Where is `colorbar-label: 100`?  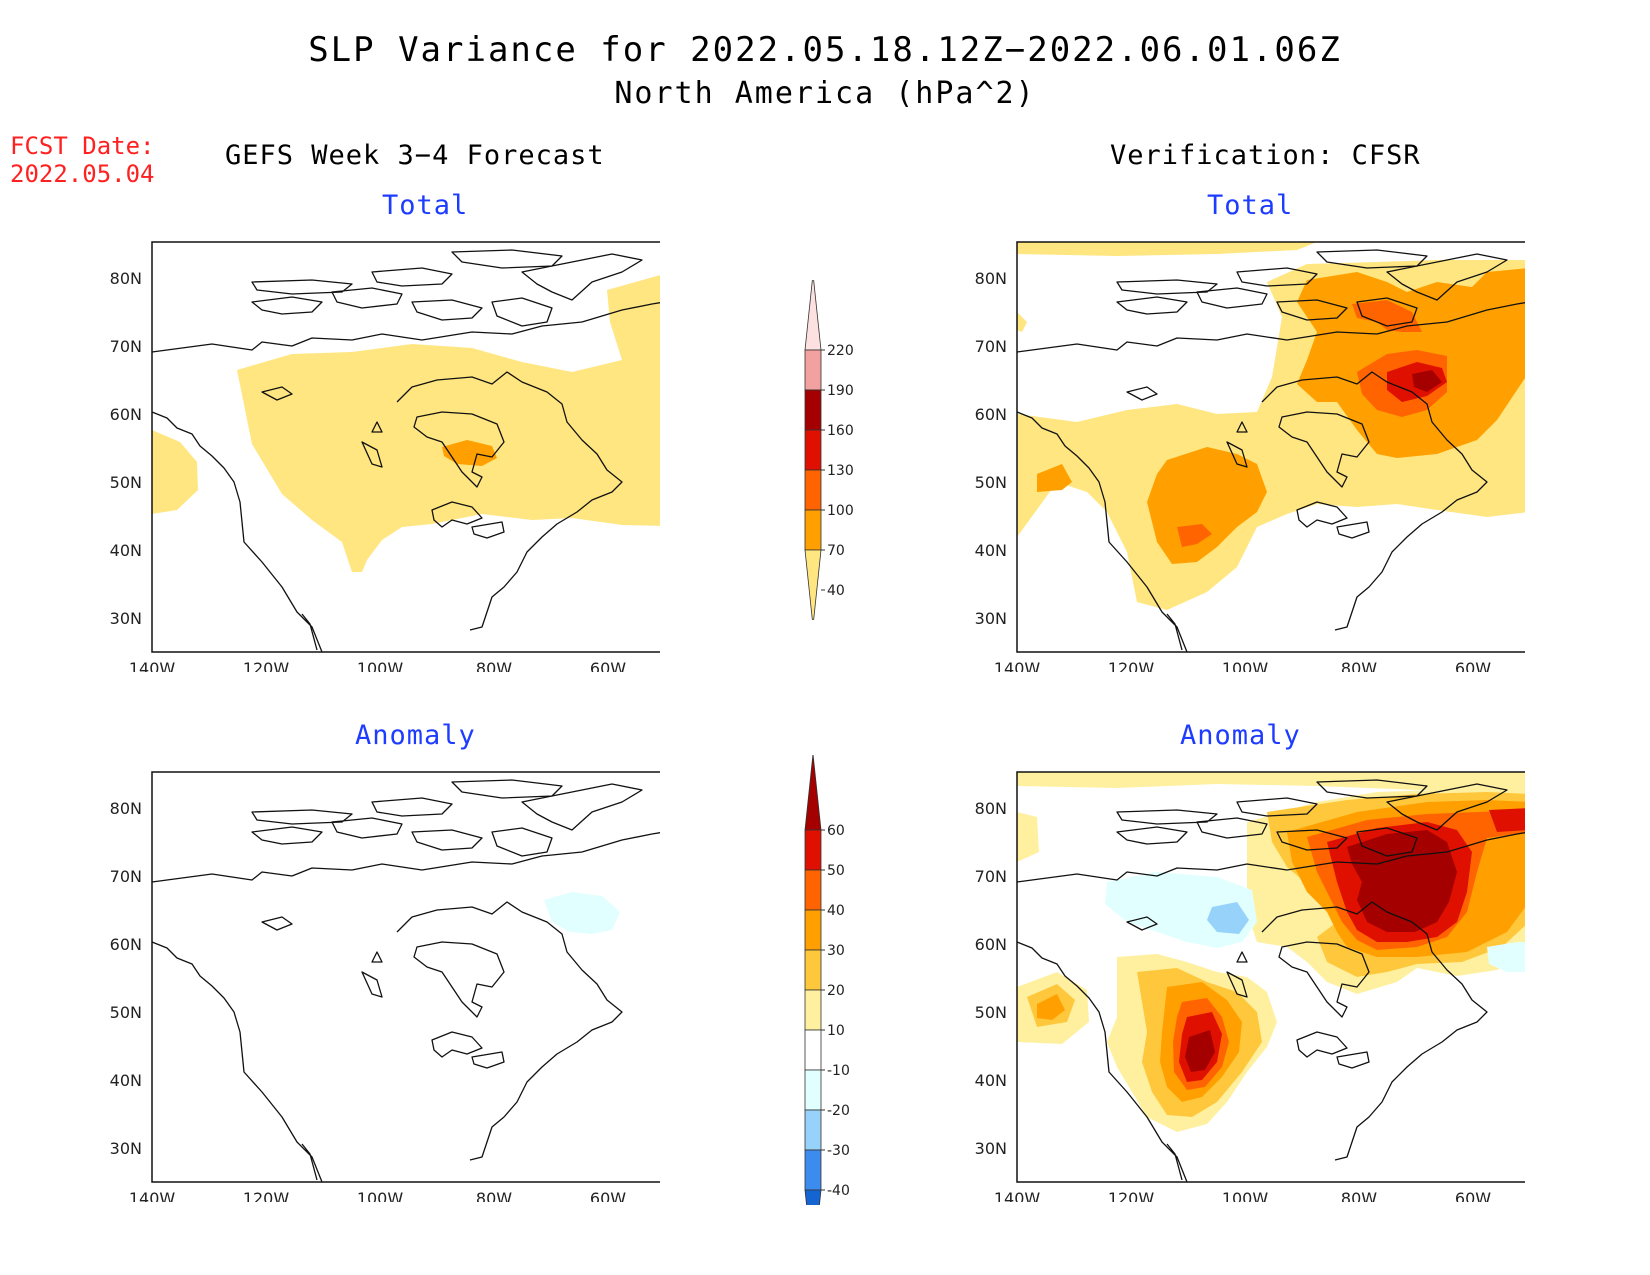
colorbar-label: 100 is located at coordinates (840, 511).